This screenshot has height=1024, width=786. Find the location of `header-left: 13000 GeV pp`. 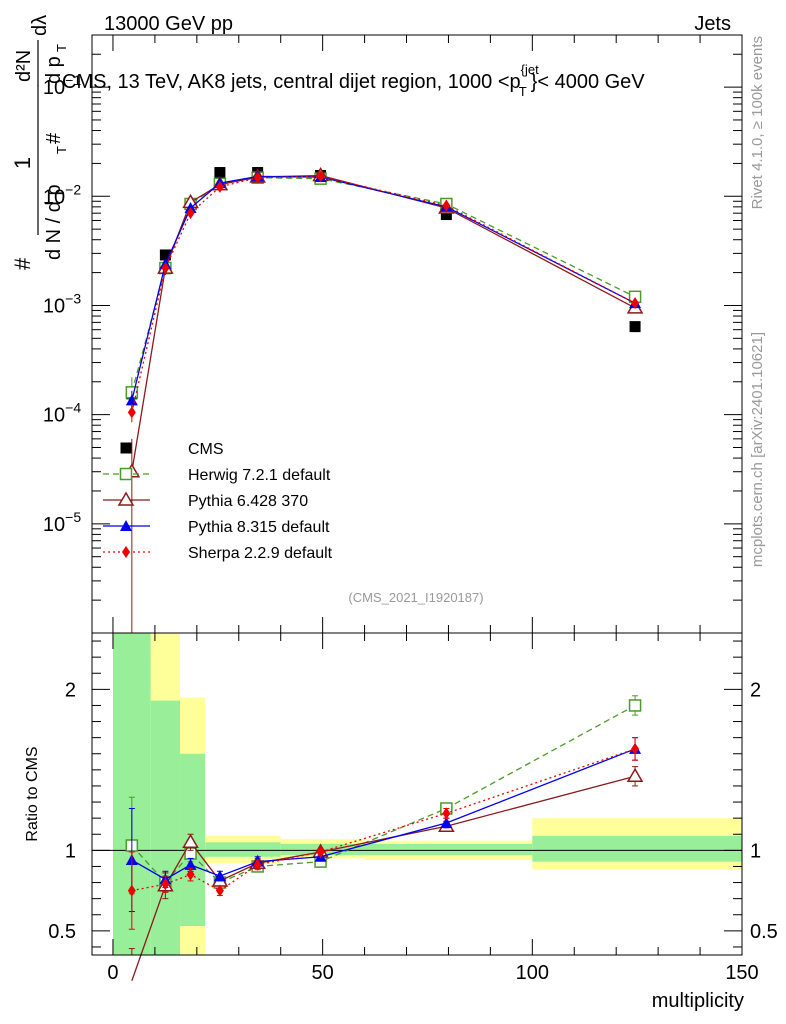

header-left: 13000 GeV pp is located at coordinates (168, 24).